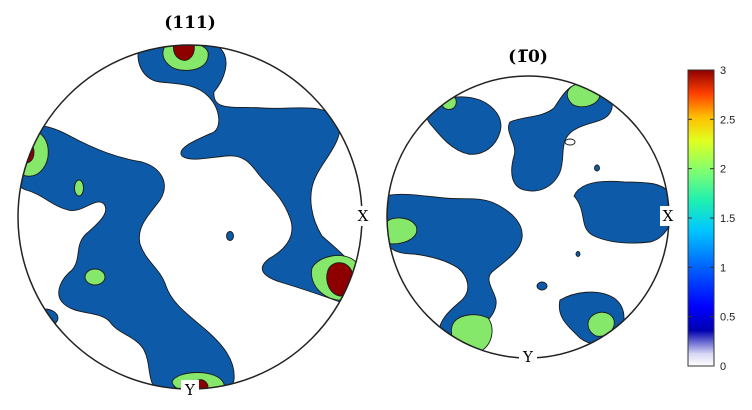  Describe the element at coordinates (723, 367) in the screenshot. I see `colorbar-tick-label: 0` at that location.